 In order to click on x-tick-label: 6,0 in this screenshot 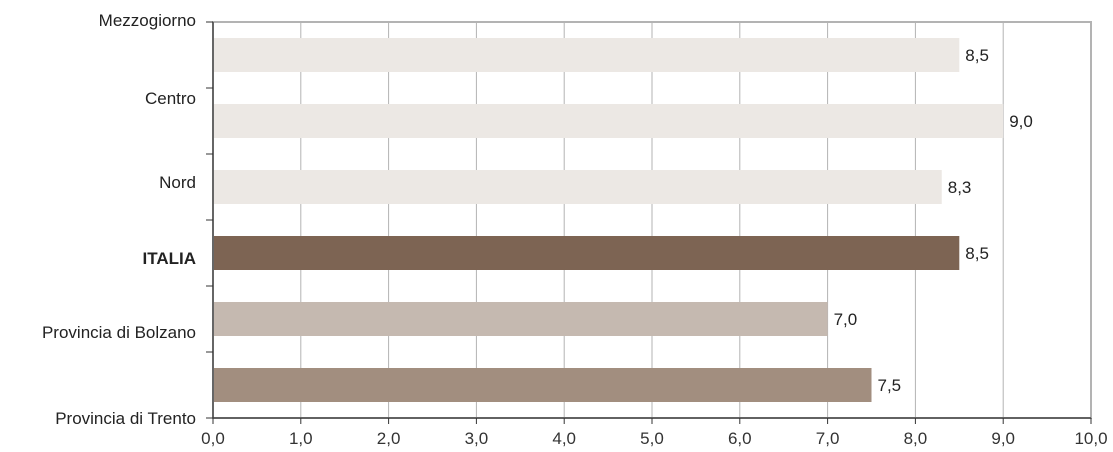, I will do `click(740, 438)`.